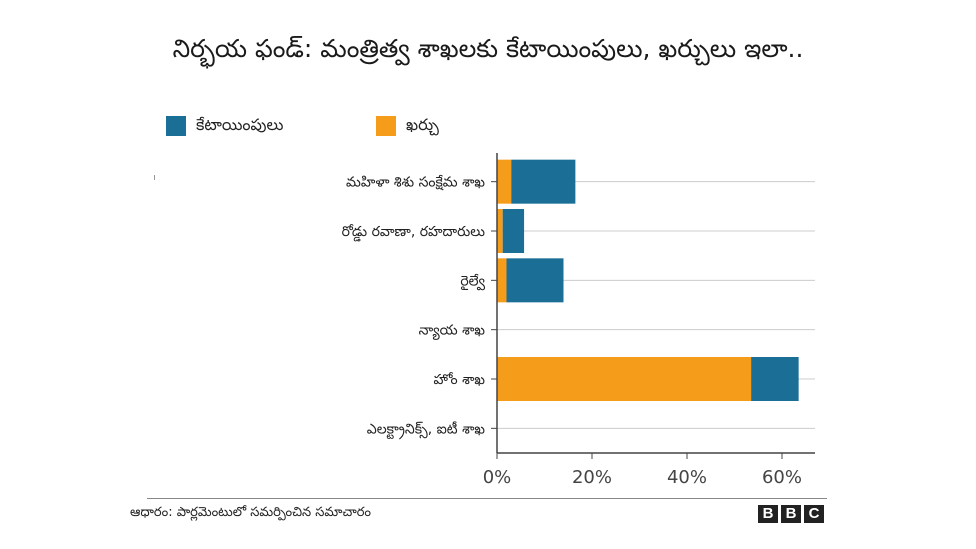 Image resolution: width=976 pixels, height=549 pixels. What do you see at coordinates (414, 233) in the screenshot?
I see `category-label: రోడ్డు రవాణా, రహదారులు` at bounding box center [414, 233].